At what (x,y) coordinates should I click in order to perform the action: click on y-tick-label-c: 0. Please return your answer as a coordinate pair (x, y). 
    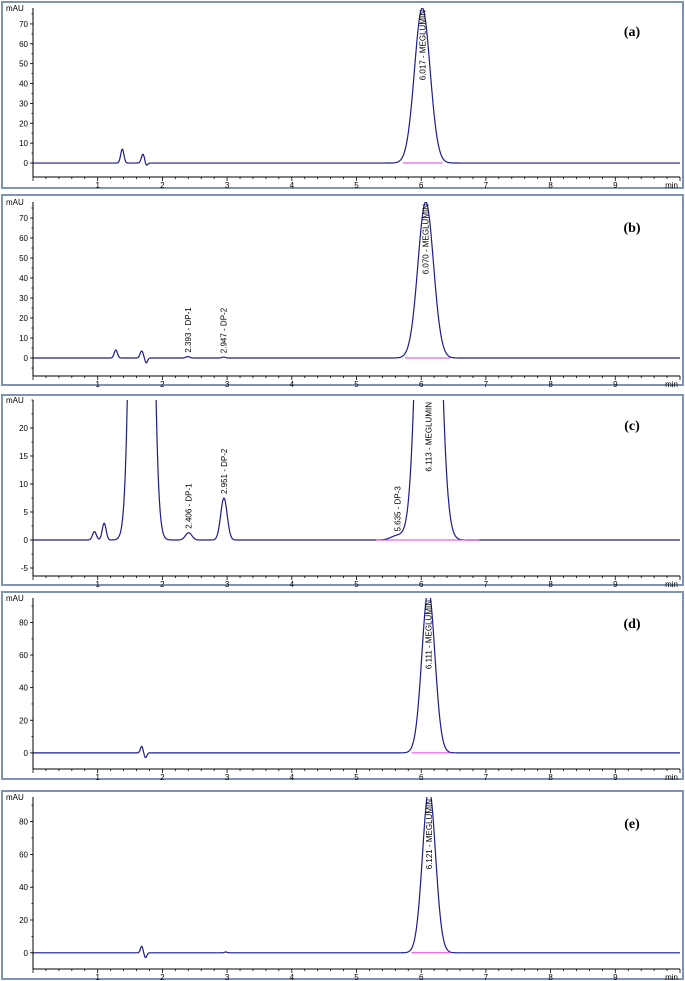
    Looking at the image, I should click on (26, 540).